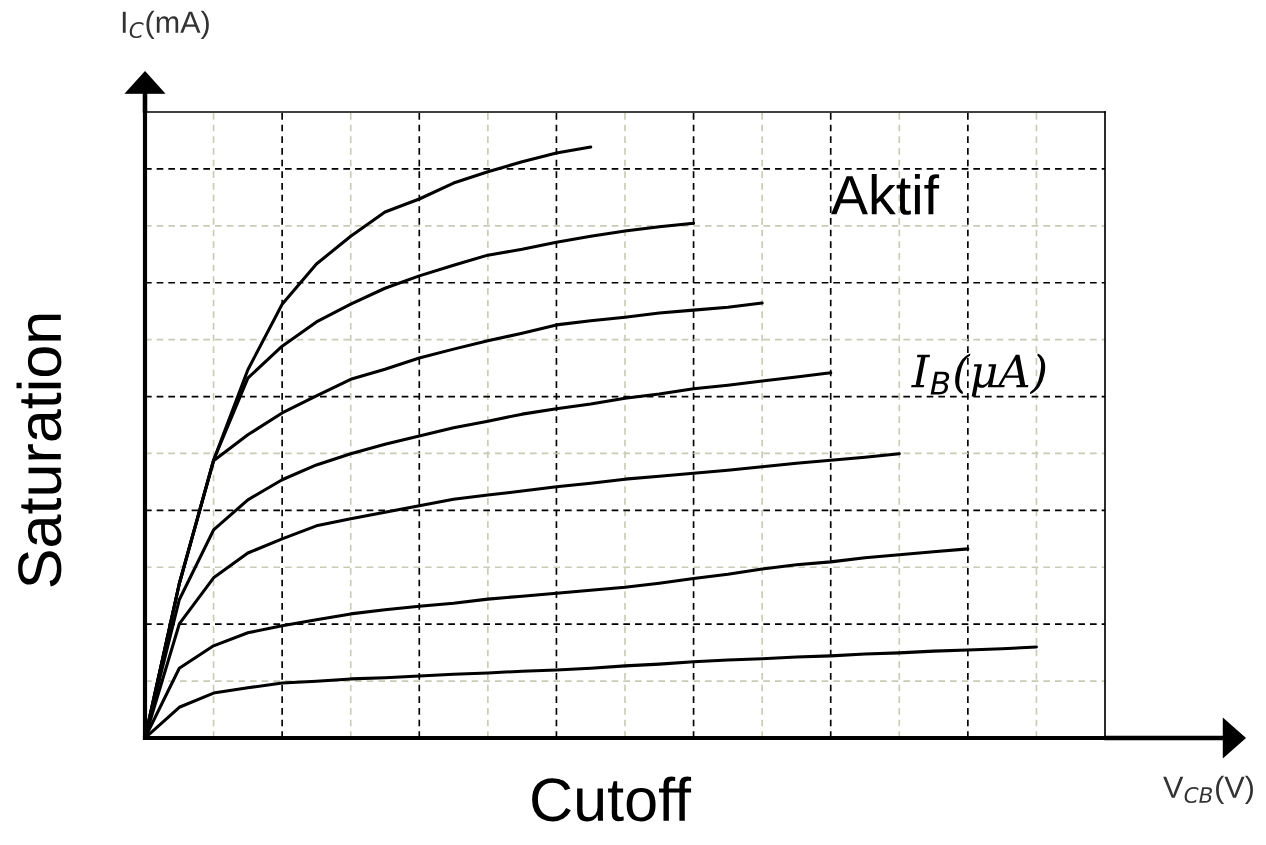 This screenshot has width=1266, height=845. What do you see at coordinates (165, 25) in the screenshot?
I see `y-axis-title: I$_{C}$(mA)` at bounding box center [165, 25].